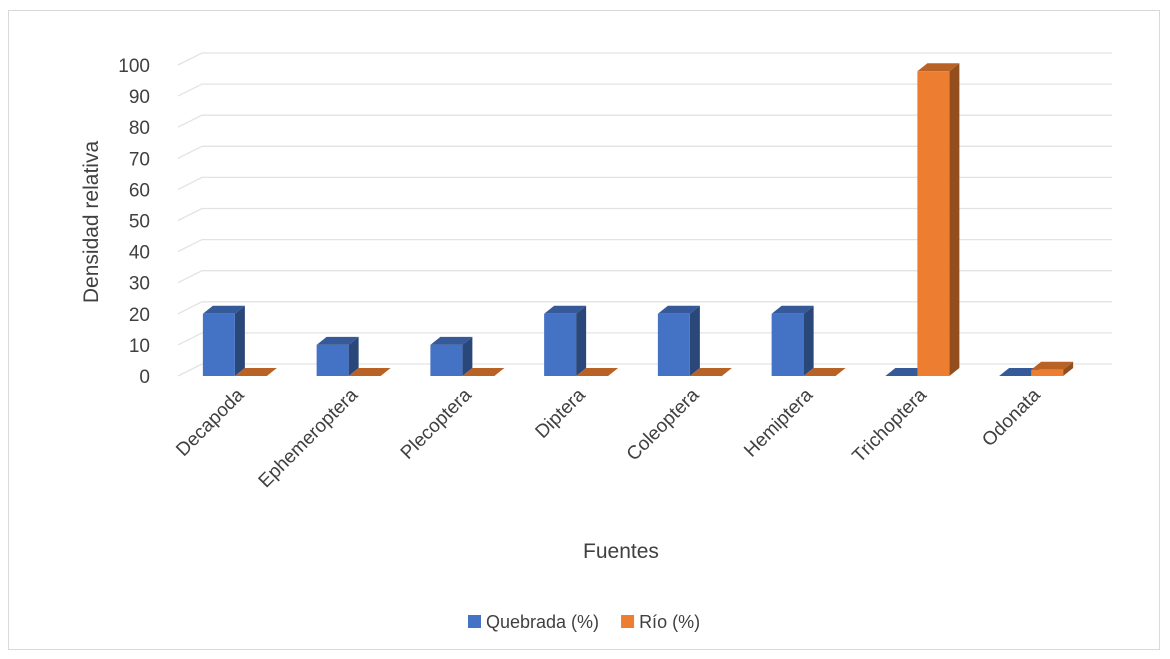 The image size is (1170, 659). What do you see at coordinates (663, 424) in the screenshot?
I see `x-tick-label: Coleoptera` at bounding box center [663, 424].